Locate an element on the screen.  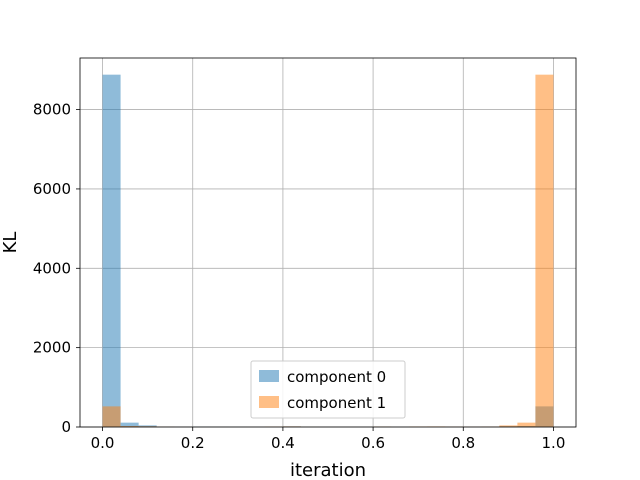
y-tick-label: 2000 is located at coordinates (52, 348).